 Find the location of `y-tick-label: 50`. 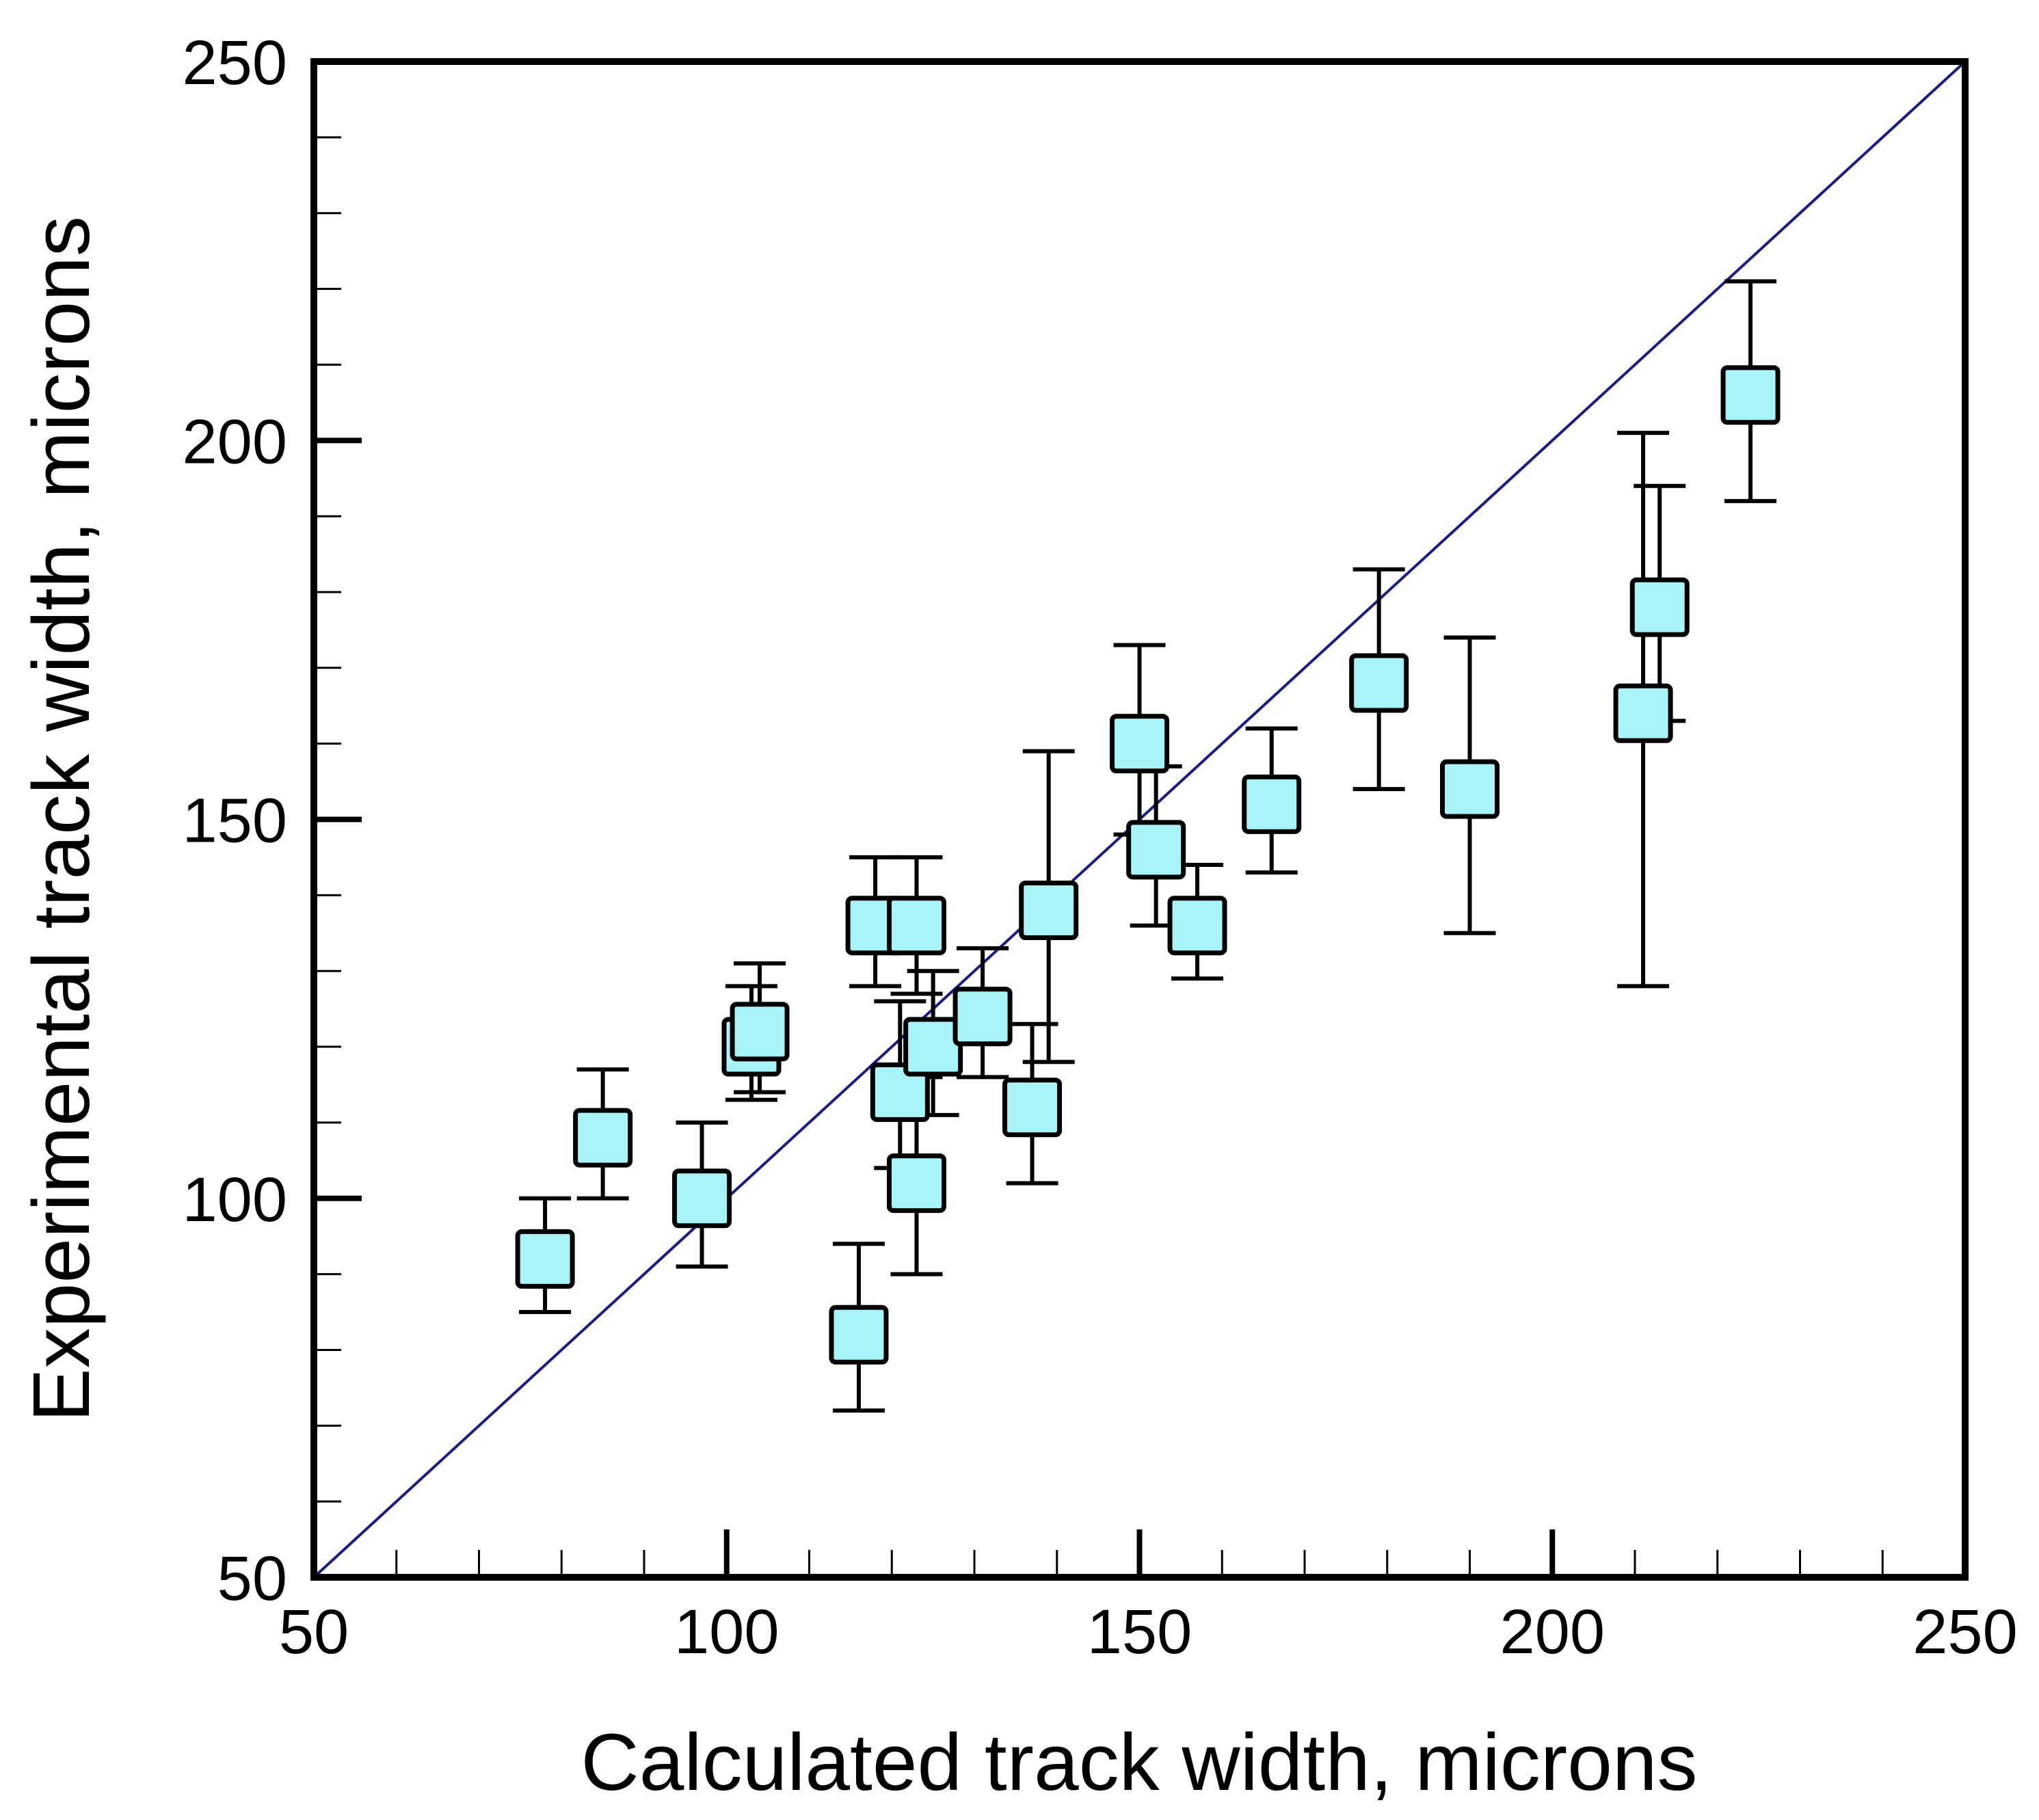

y-tick-label: 50 is located at coordinates (252, 1579).